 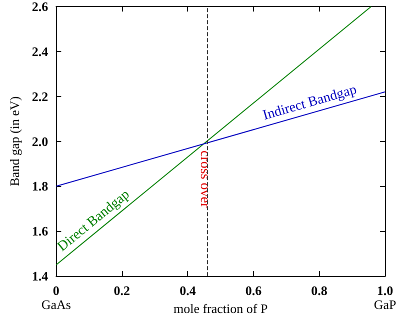 I want to click on text: GaAs, so click(x=56, y=304).